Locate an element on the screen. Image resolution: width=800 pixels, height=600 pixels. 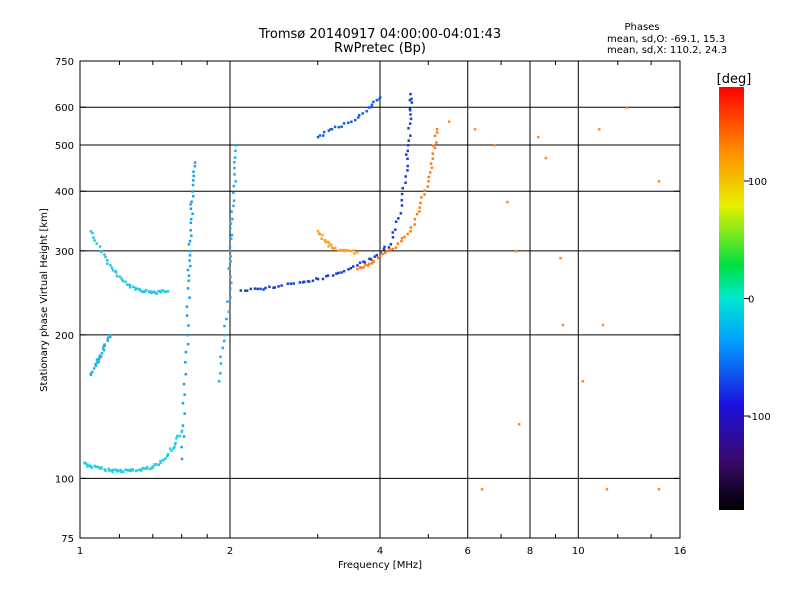
legend-line-x: mean, sd,X: 110.2, 24.3 is located at coordinates (667, 50).